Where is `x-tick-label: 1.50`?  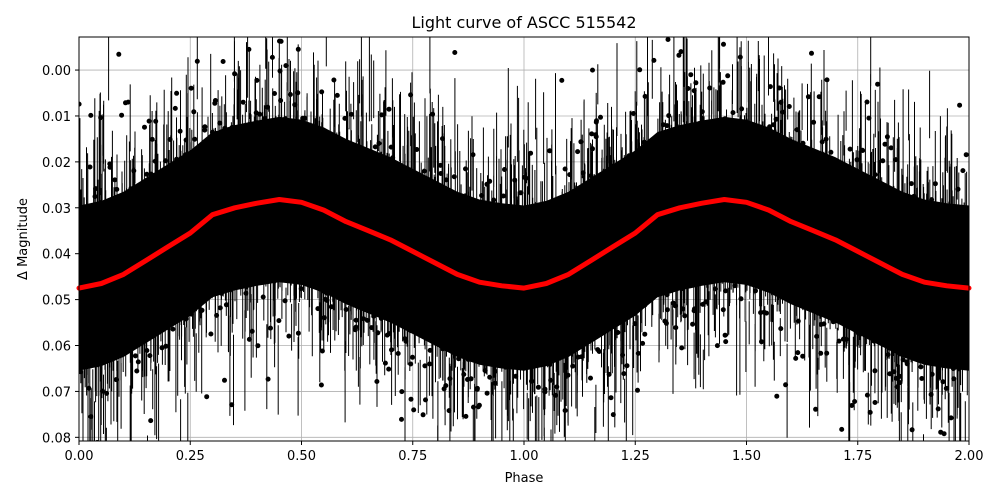 x-tick-label: 1.50 is located at coordinates (746, 456).